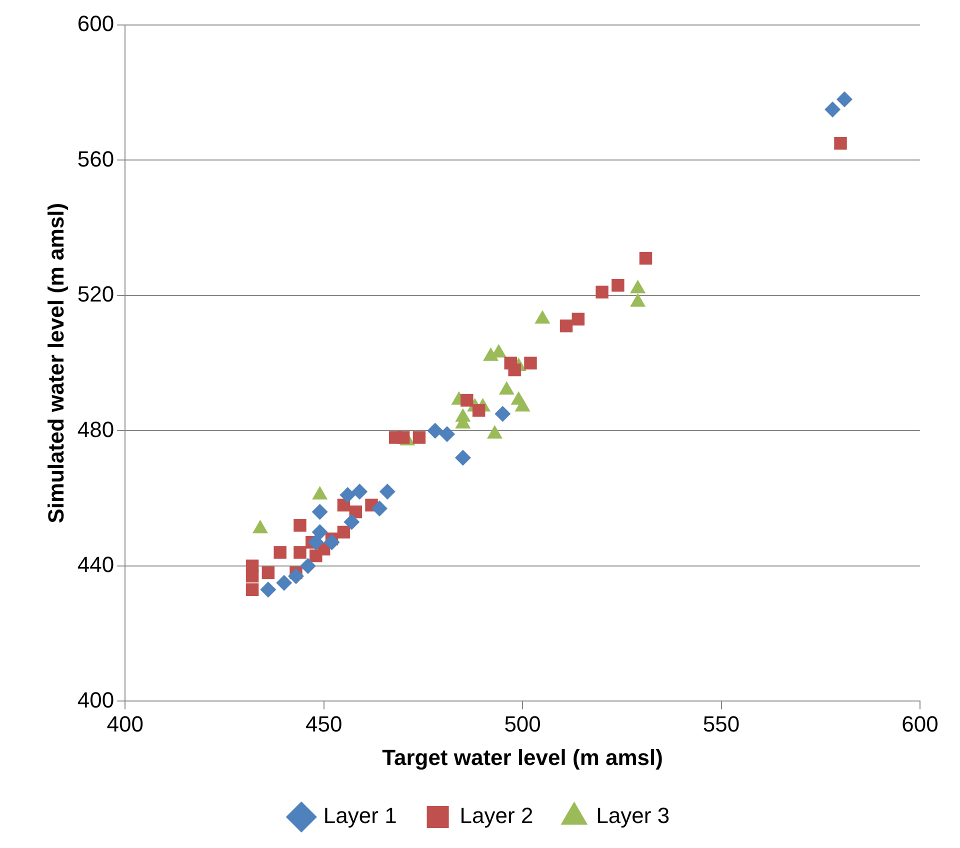 The height and width of the screenshot is (848, 960). What do you see at coordinates (497, 815) in the screenshot?
I see `legend-label: Layer 2` at bounding box center [497, 815].